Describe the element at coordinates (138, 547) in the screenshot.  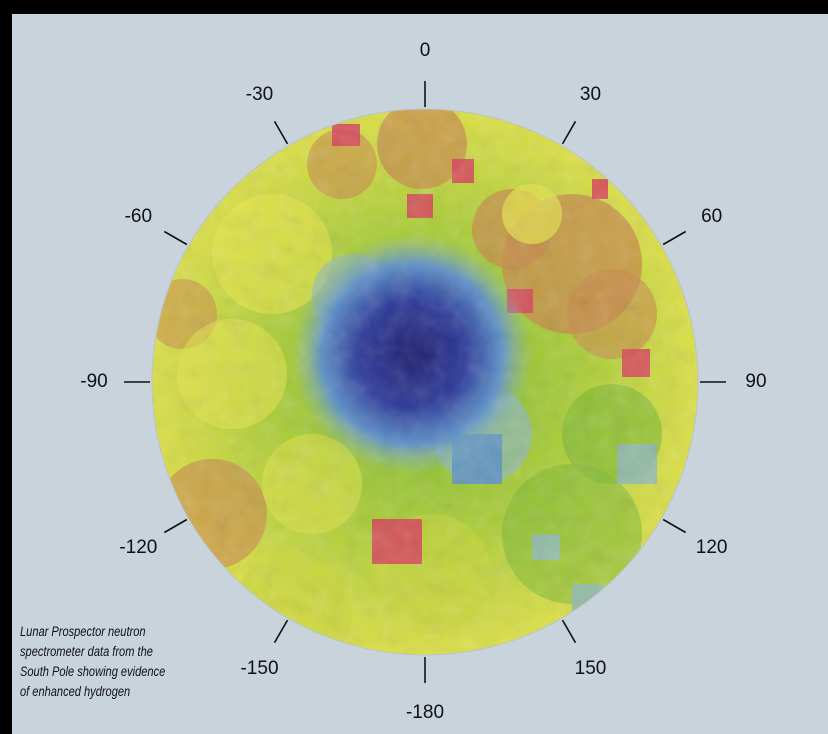
I see `longitude-label: -120` at that location.